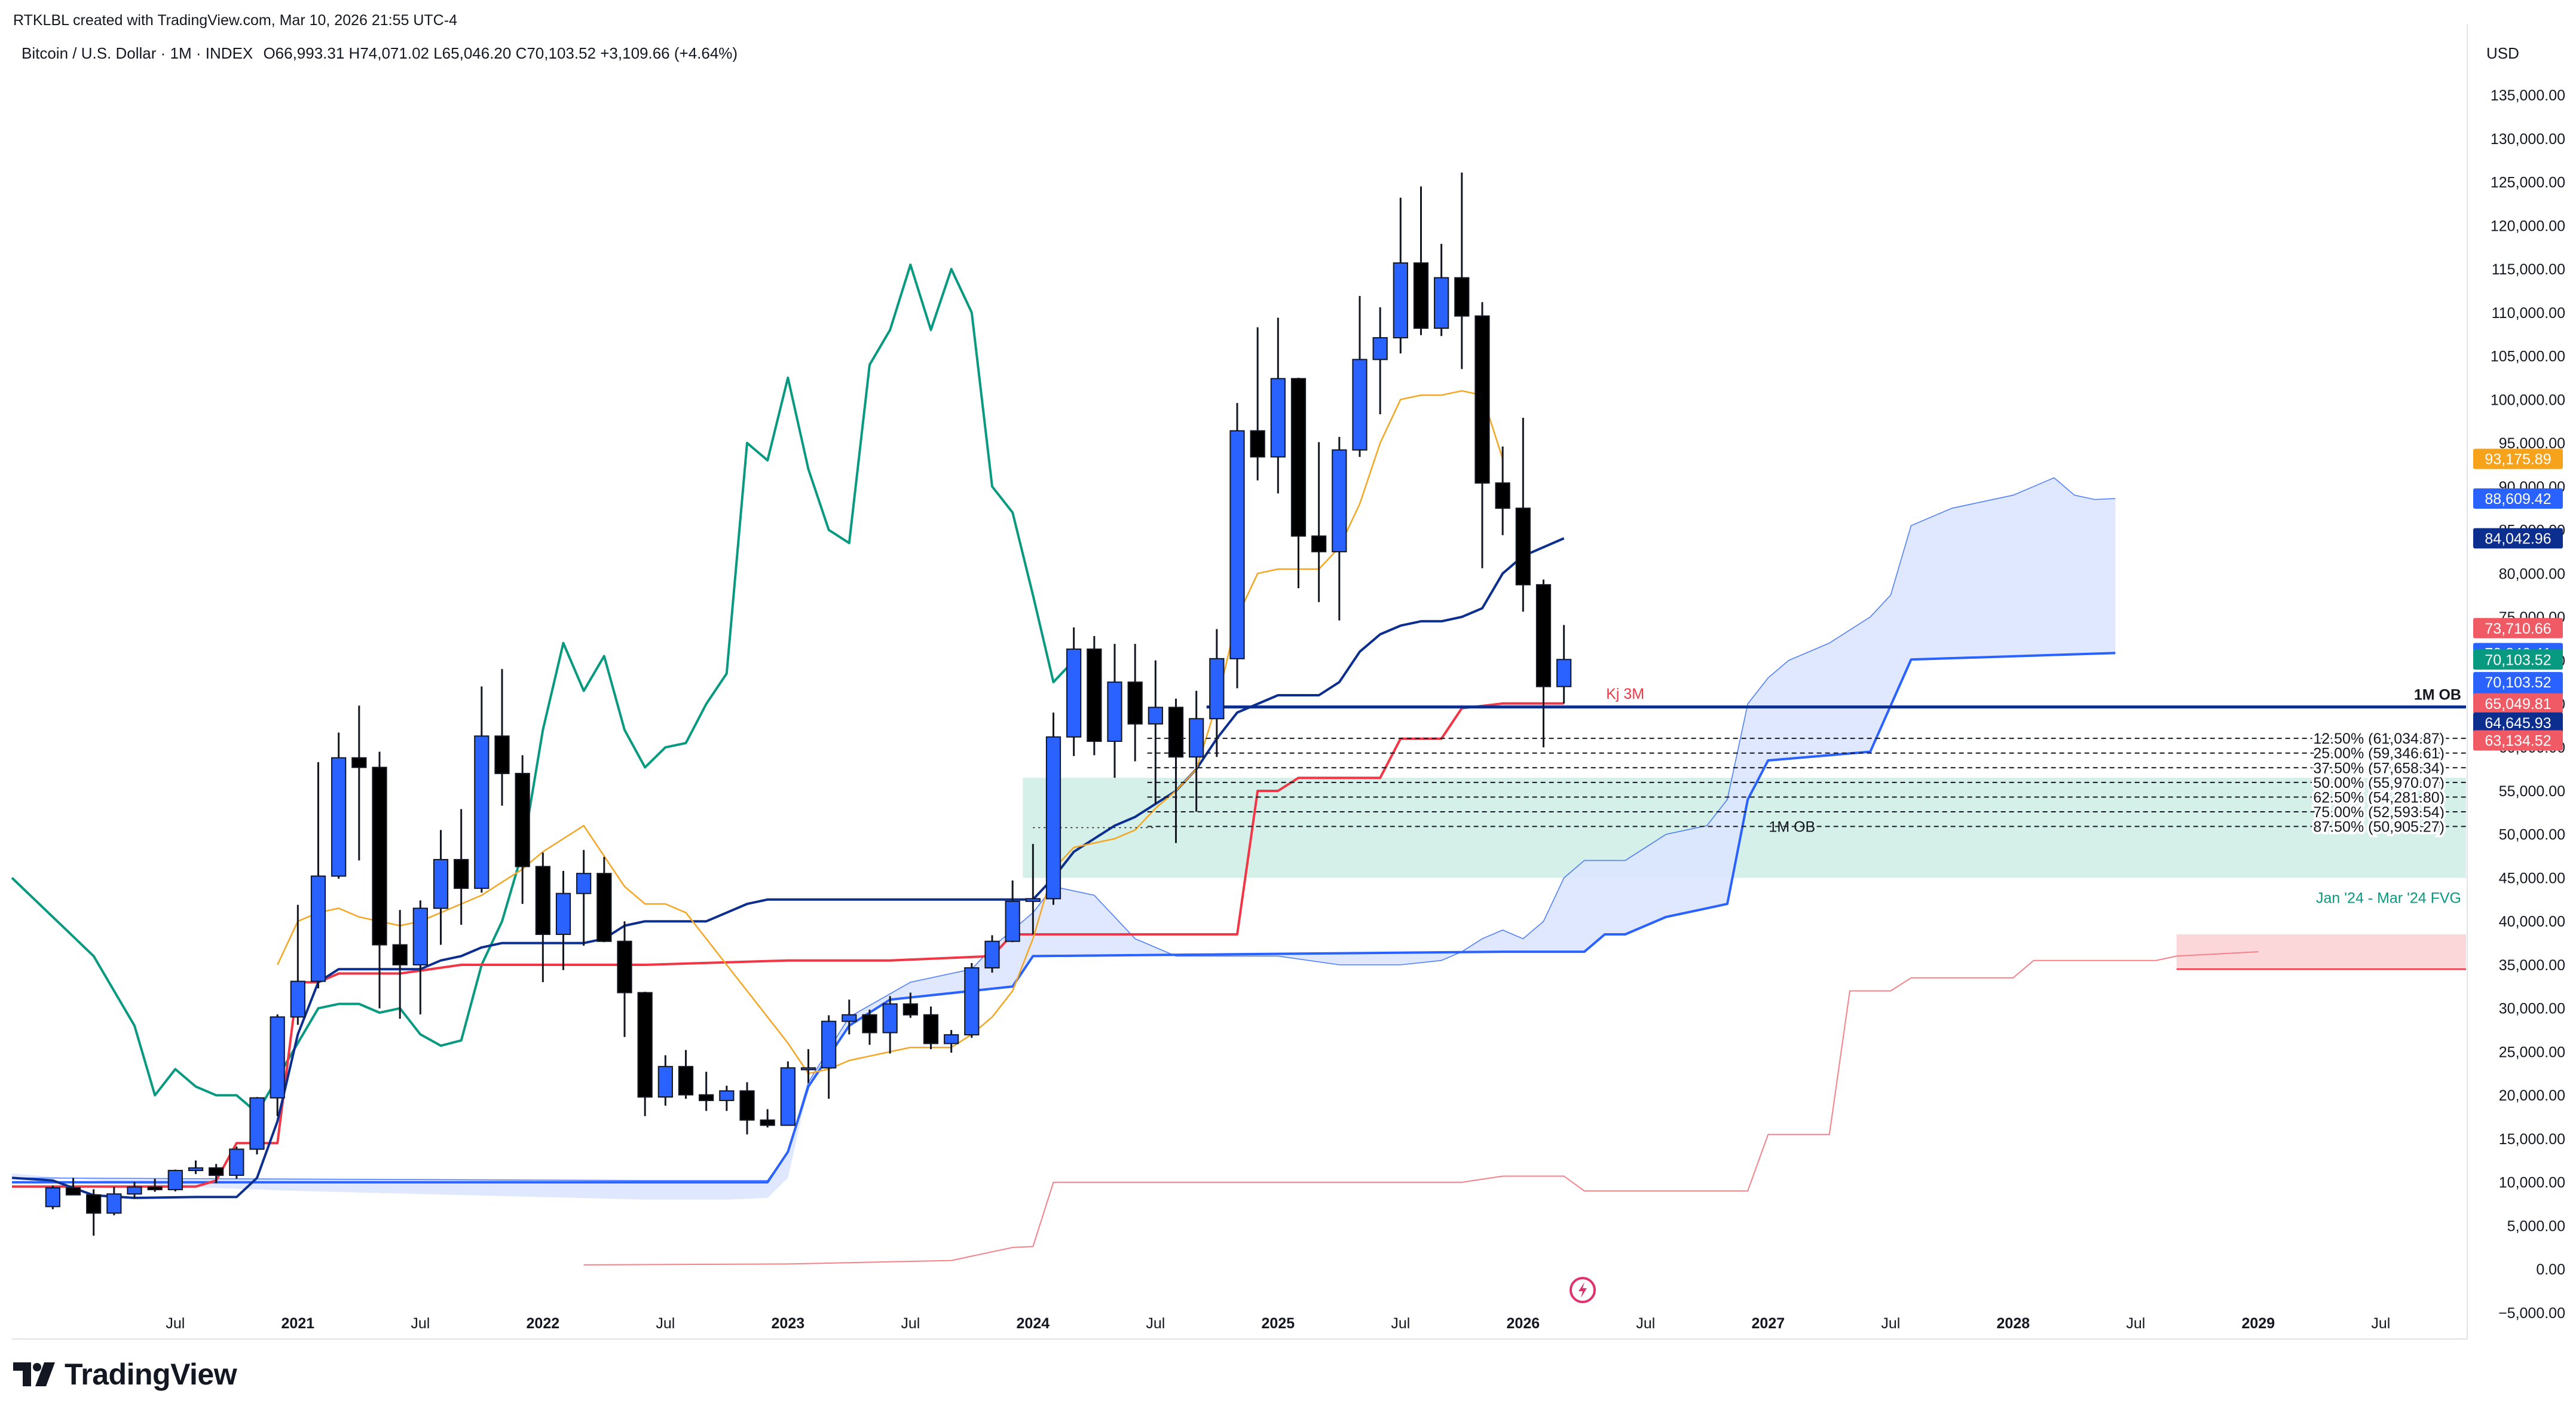 This screenshot has height=1406, width=2576. Describe the element at coordinates (2532, 1183) in the screenshot. I see `y-tick-label: 10,000.00` at that location.